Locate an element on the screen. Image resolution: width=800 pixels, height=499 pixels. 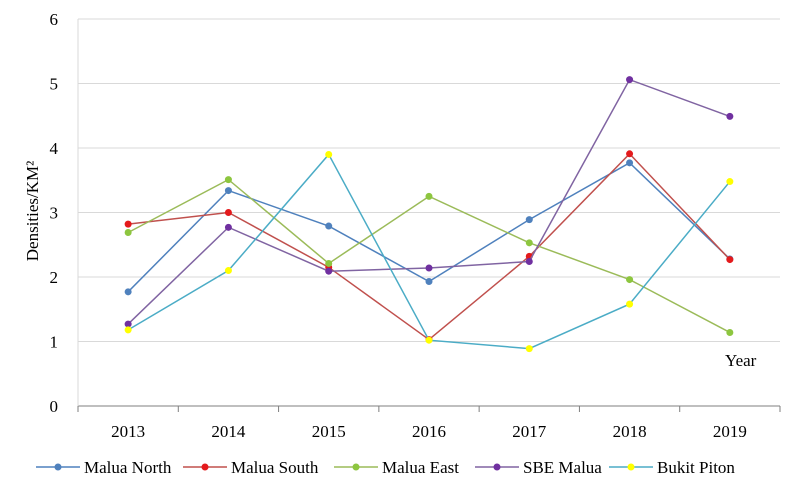
y-axis-title: Densities/KM² is located at coordinates (32, 211).